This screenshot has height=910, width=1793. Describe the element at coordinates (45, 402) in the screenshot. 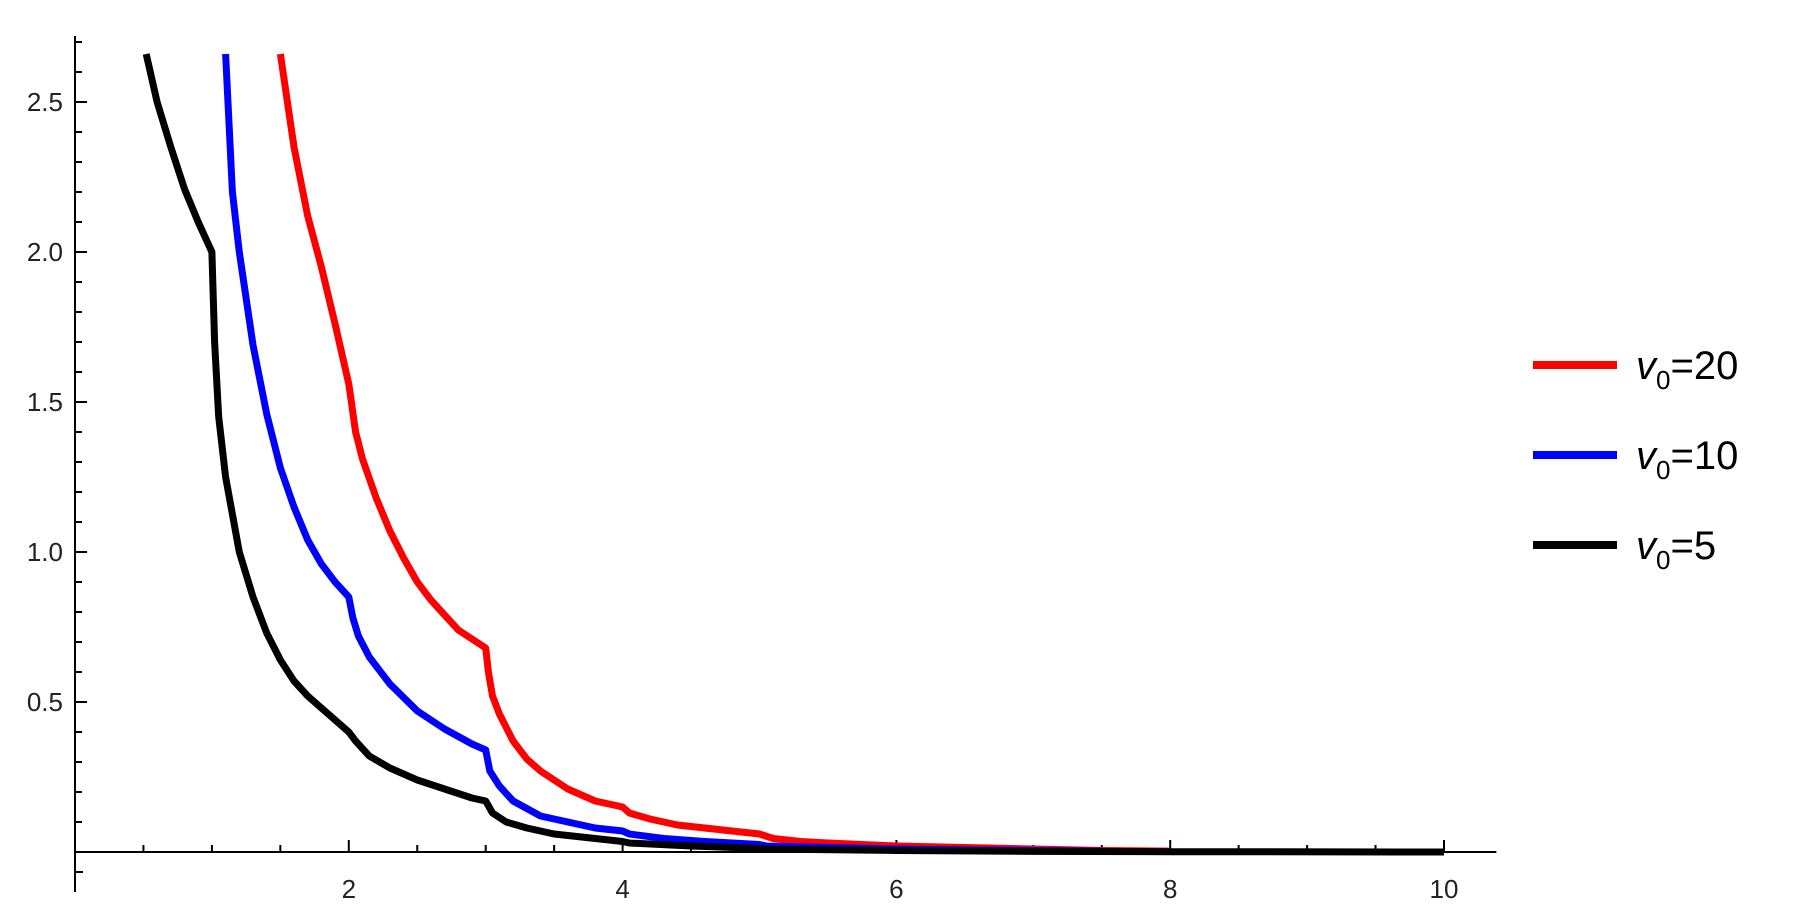

I see `y-tick-label: 1.5` at that location.